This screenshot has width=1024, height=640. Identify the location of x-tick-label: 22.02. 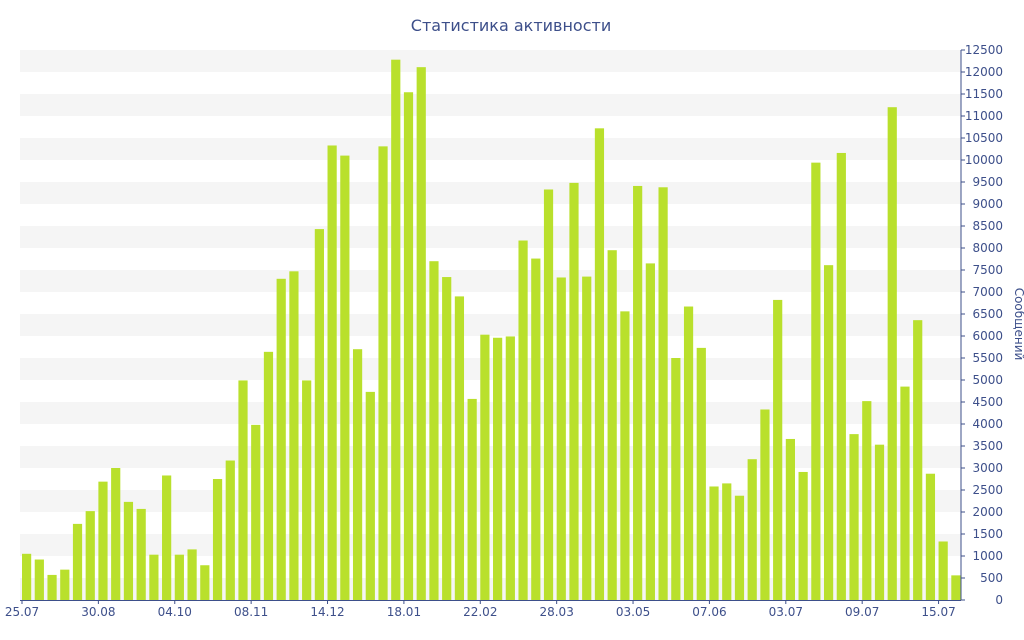
(480, 612).